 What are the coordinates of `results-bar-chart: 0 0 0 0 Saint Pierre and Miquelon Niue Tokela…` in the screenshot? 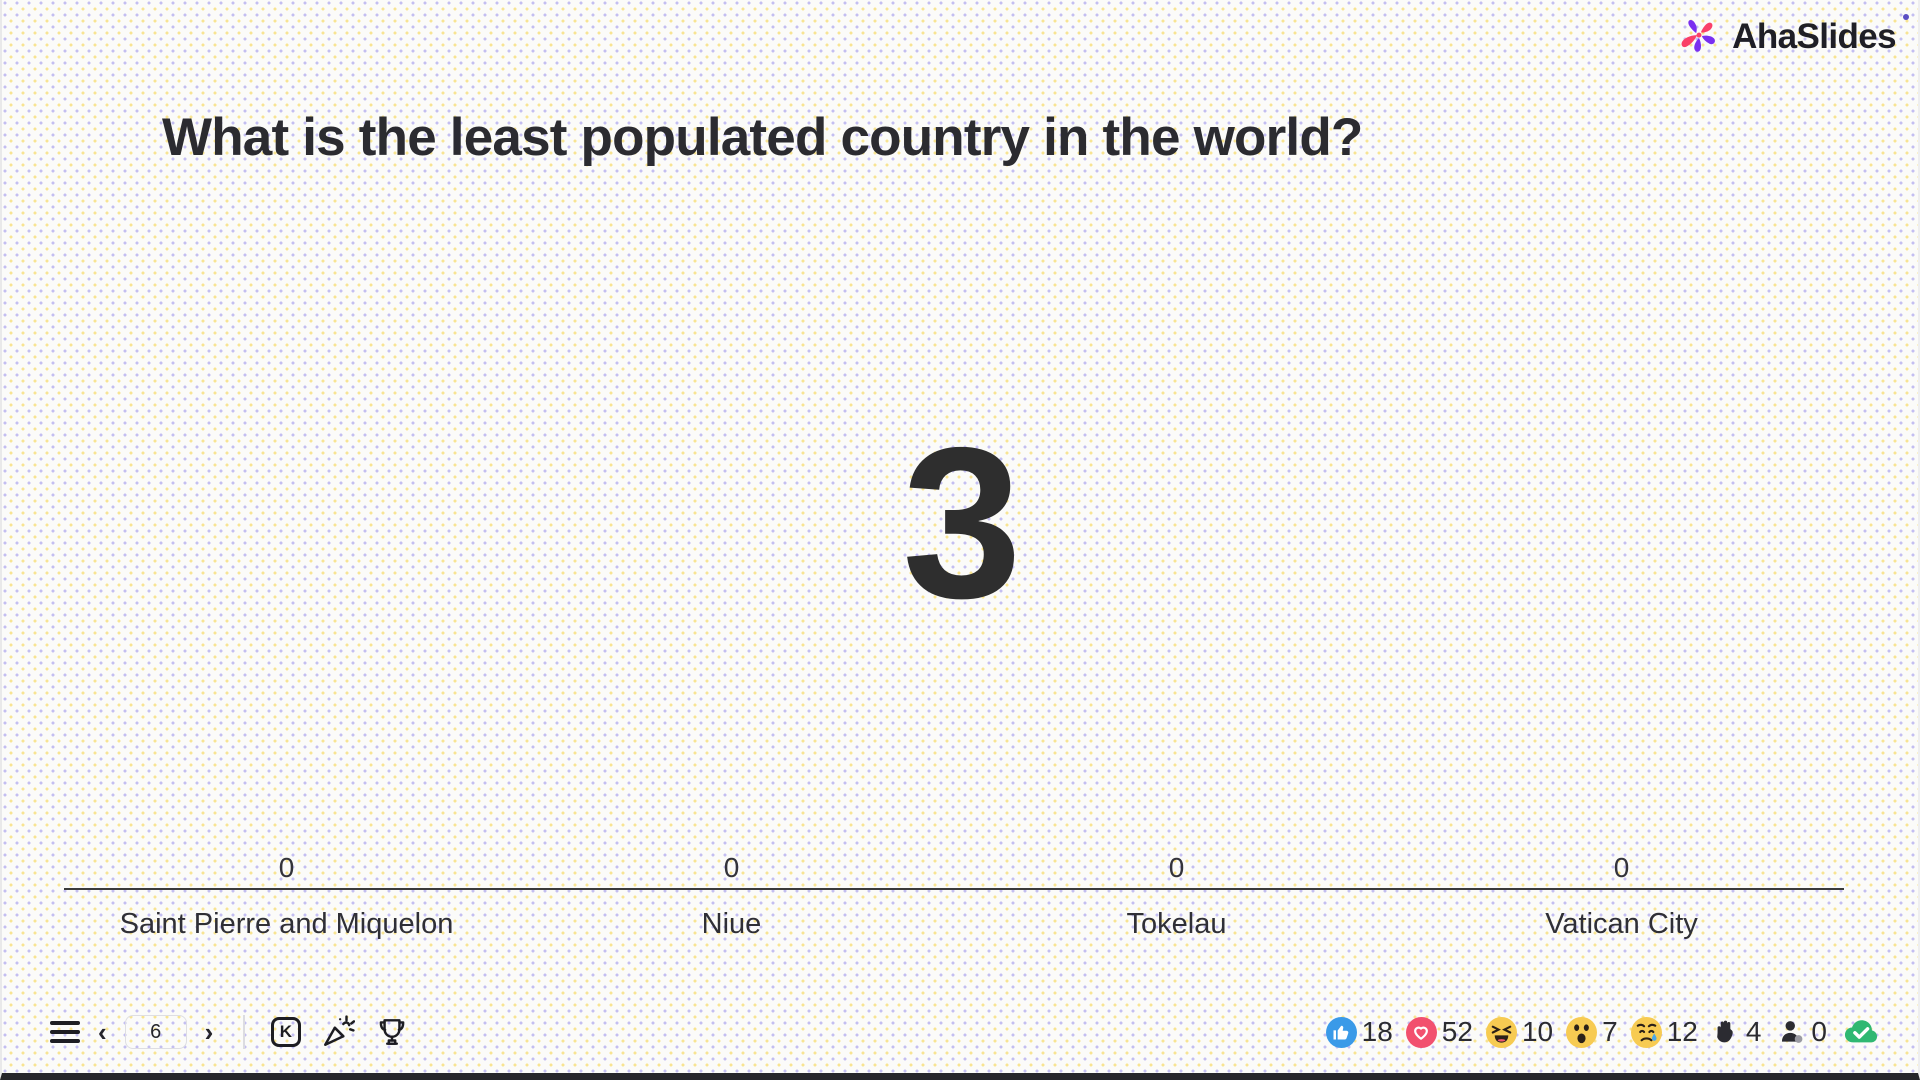 It's located at (954, 879).